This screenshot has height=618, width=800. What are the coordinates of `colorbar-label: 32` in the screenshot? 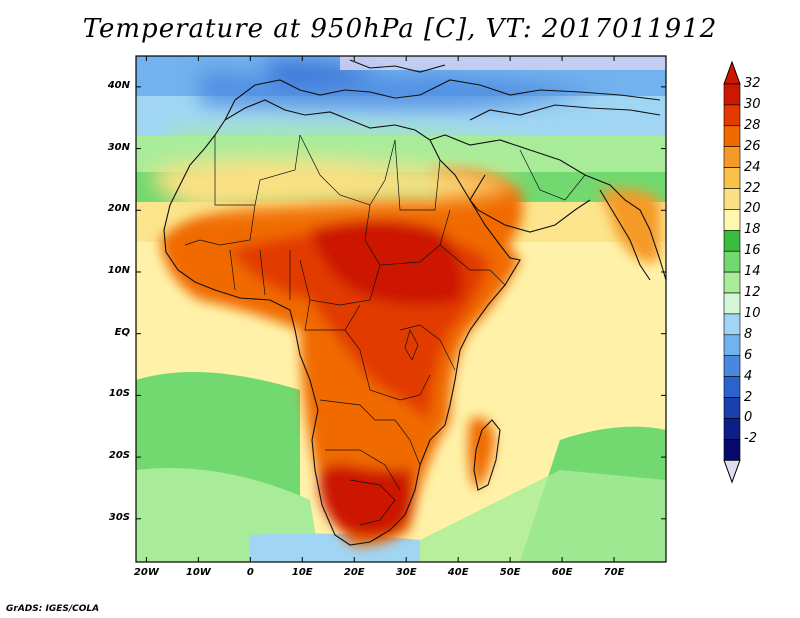 It's located at (752, 83).